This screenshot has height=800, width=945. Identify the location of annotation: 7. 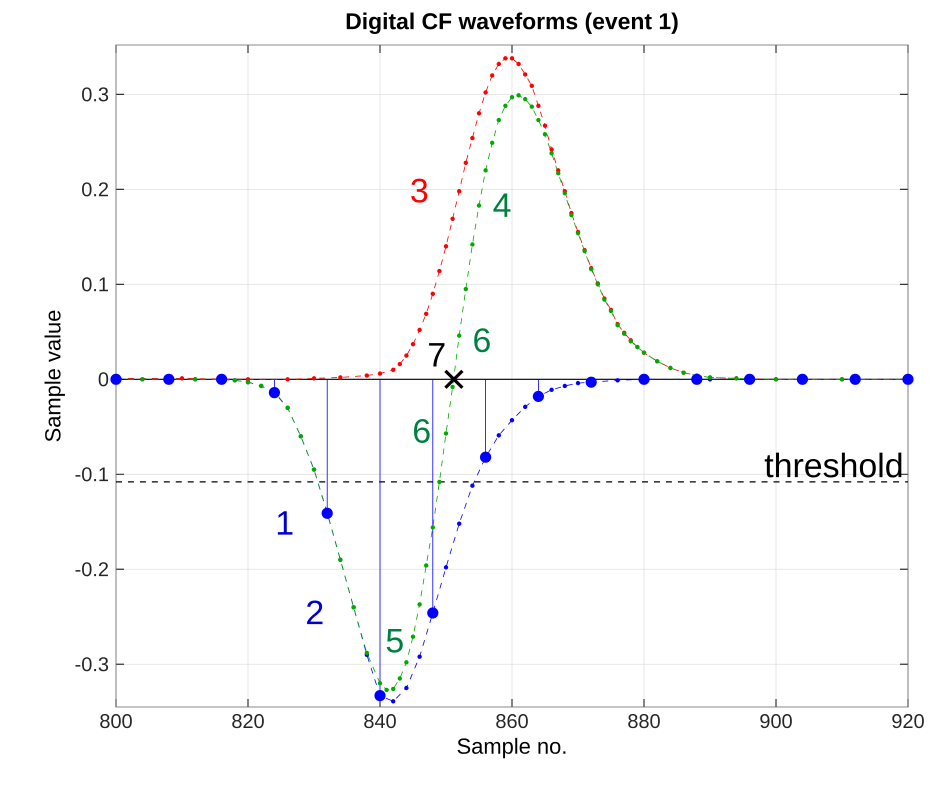
(436, 354).